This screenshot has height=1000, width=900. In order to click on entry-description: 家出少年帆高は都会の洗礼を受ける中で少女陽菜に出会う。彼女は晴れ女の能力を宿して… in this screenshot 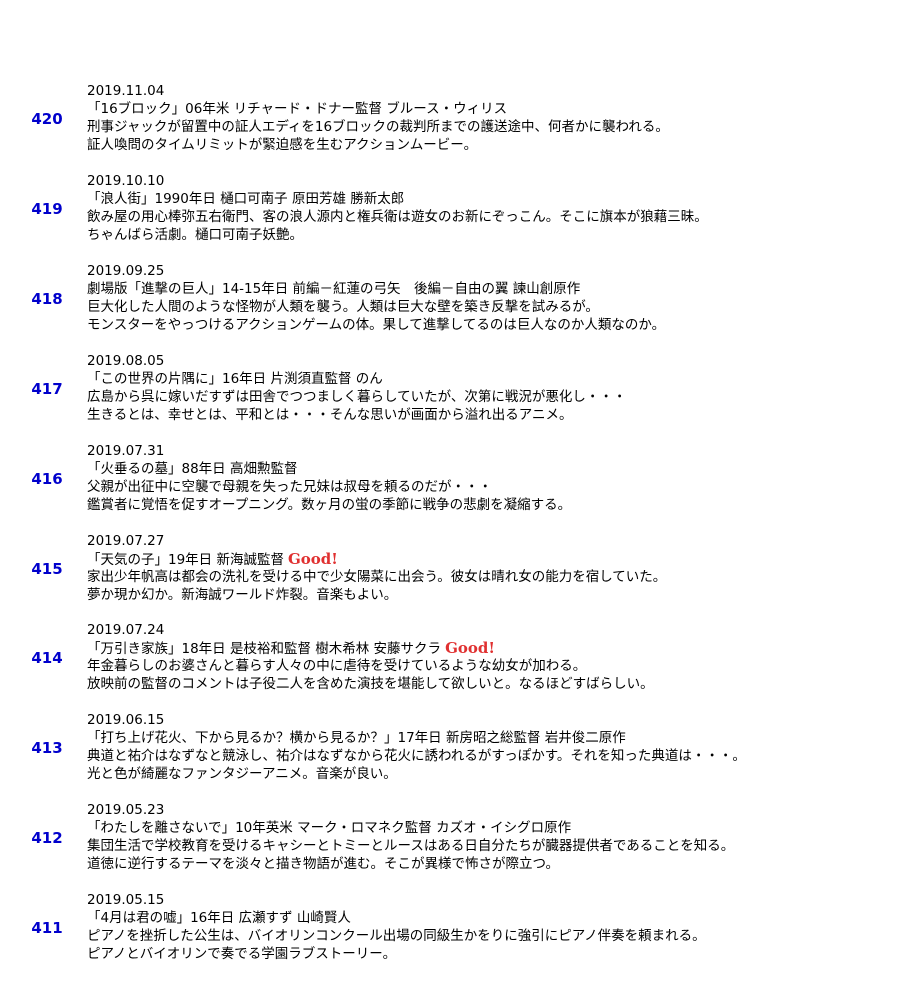, I will do `click(377, 576)`.